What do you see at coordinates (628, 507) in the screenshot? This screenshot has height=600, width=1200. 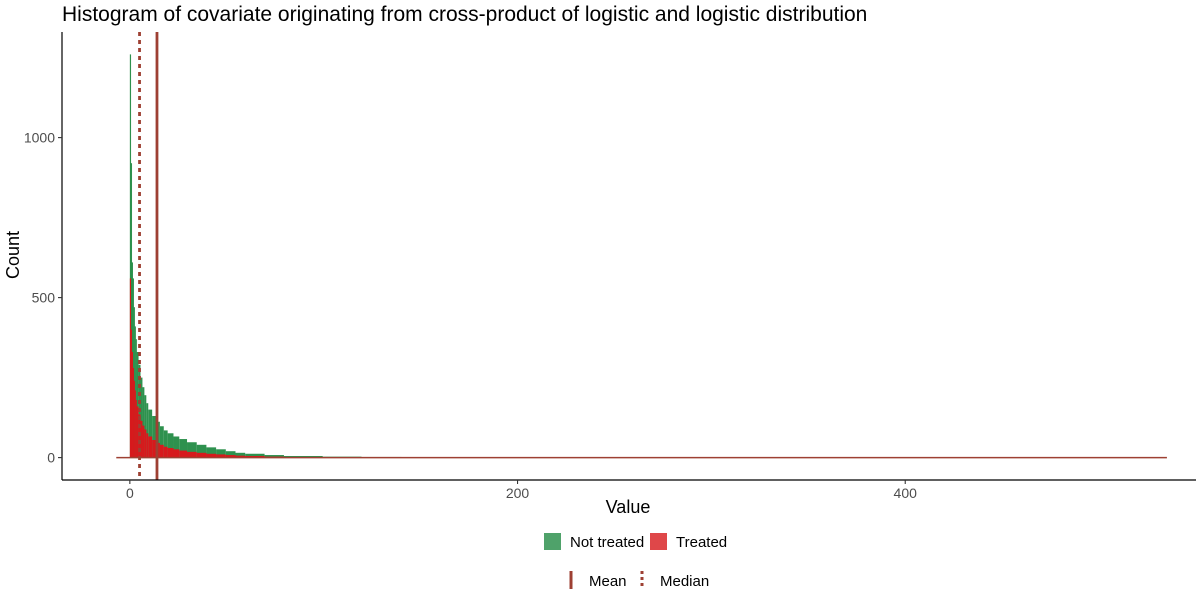 I see `x-axis-title: Value` at bounding box center [628, 507].